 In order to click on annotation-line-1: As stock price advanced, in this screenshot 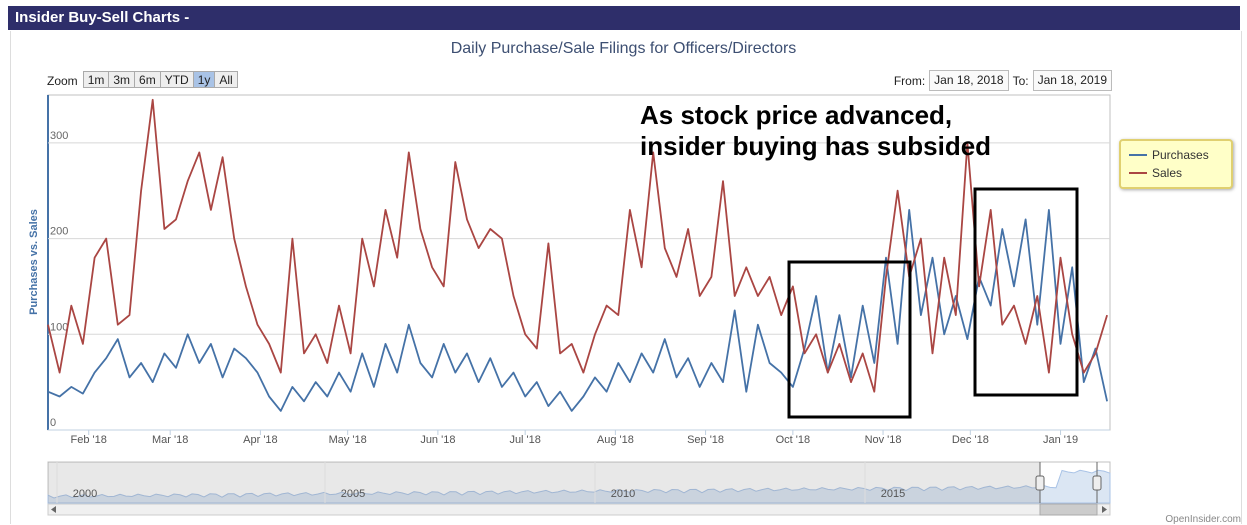, I will do `click(796, 115)`.